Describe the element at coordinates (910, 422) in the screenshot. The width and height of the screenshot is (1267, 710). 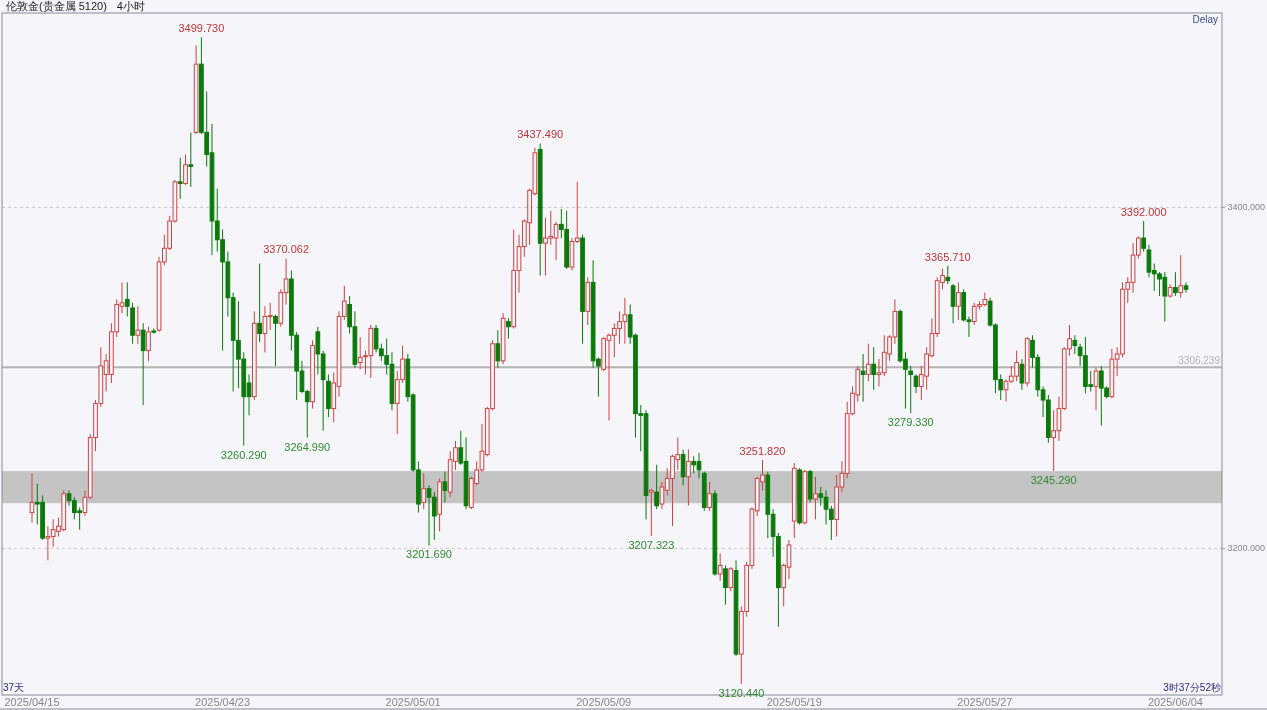
I see `annotation: 3279.330` at that location.